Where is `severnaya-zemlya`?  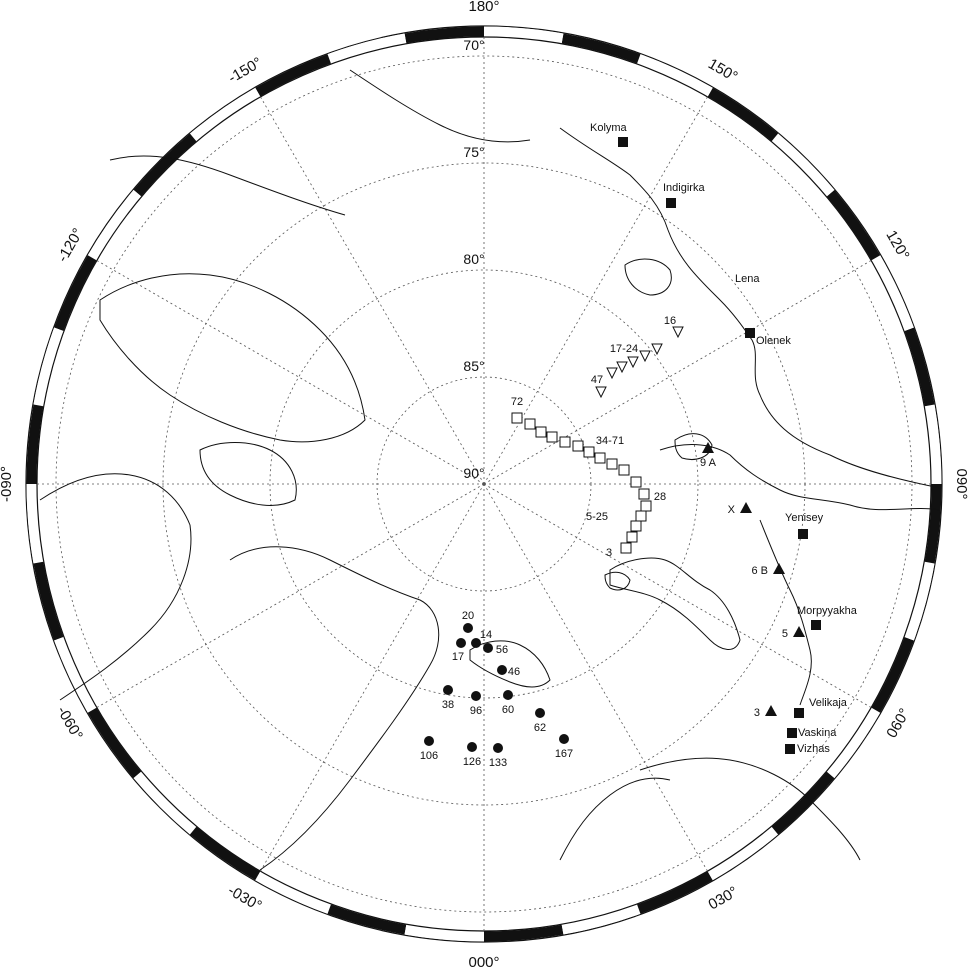 severnaya-zemlya is located at coordinates (693, 446).